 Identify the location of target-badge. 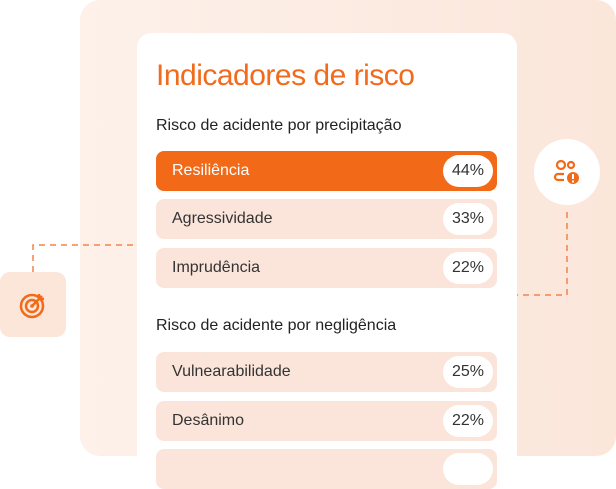
(33, 304).